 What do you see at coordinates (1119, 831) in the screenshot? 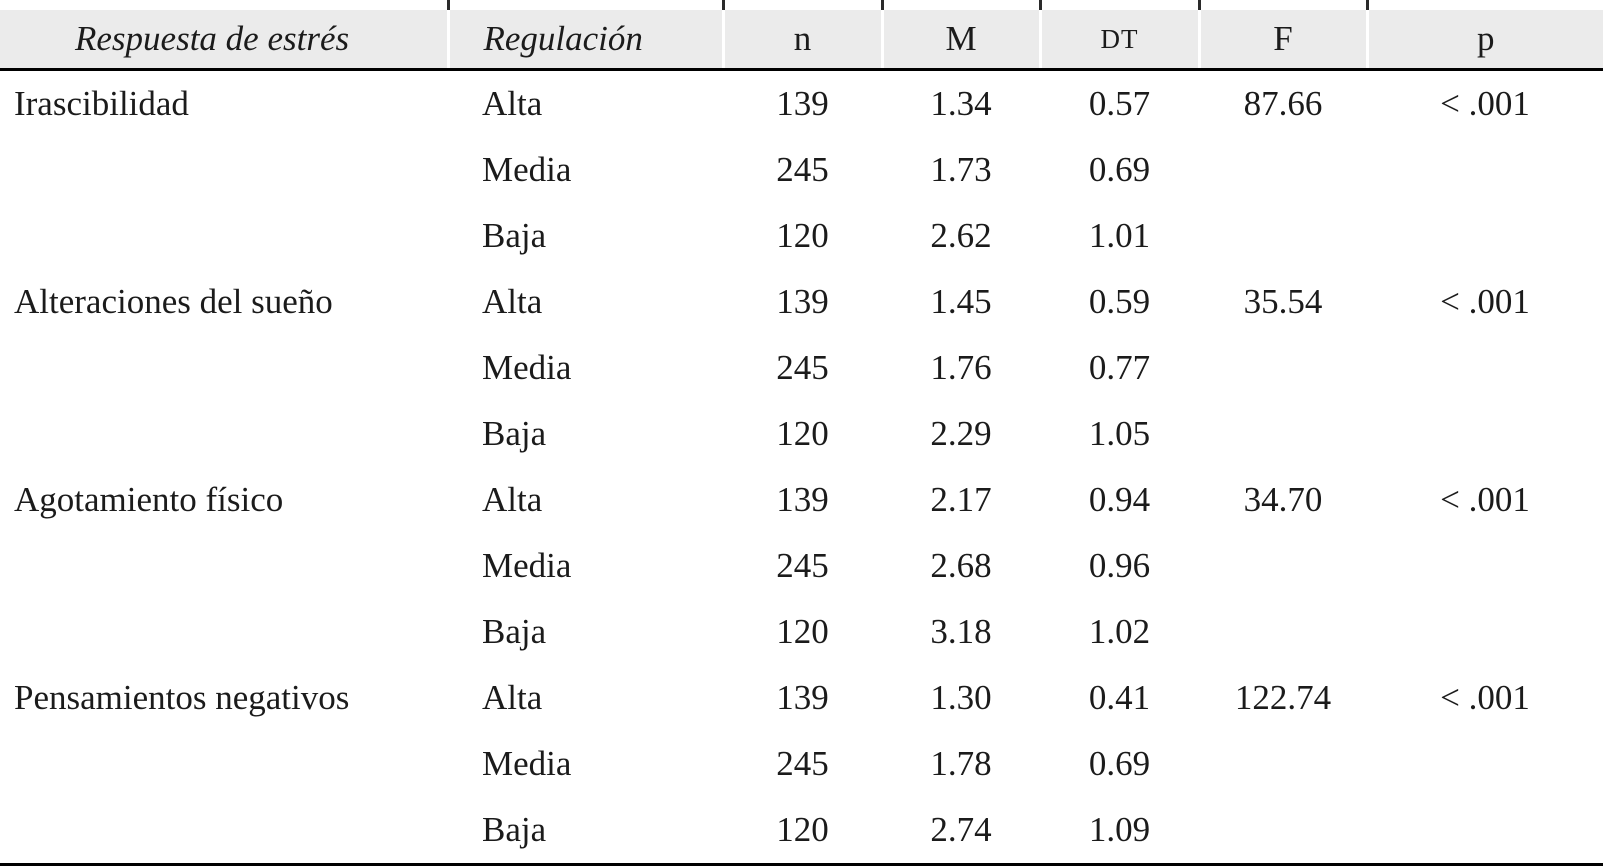
I see `cell-dt: 1.09` at bounding box center [1119, 831].